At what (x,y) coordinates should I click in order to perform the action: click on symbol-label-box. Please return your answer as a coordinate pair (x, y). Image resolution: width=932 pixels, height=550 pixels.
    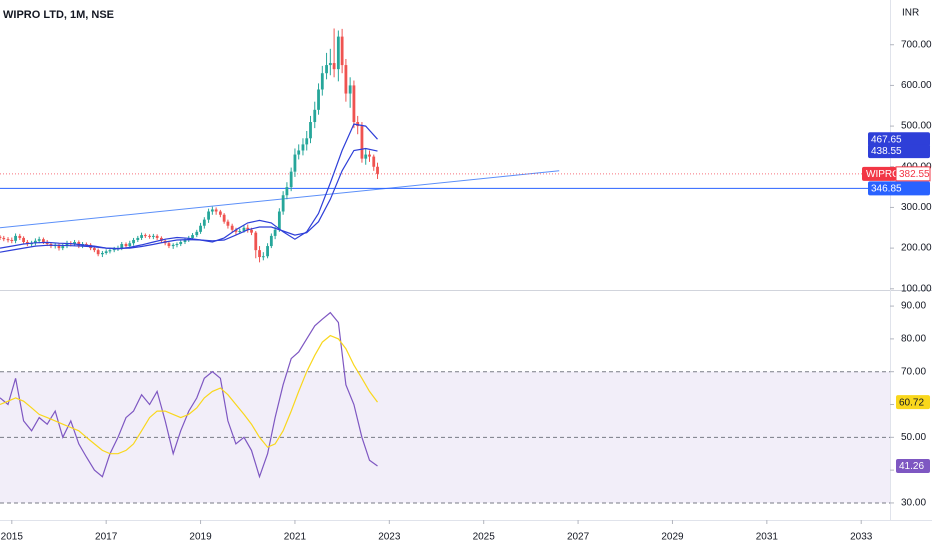
    Looking at the image, I should click on (879, 173).